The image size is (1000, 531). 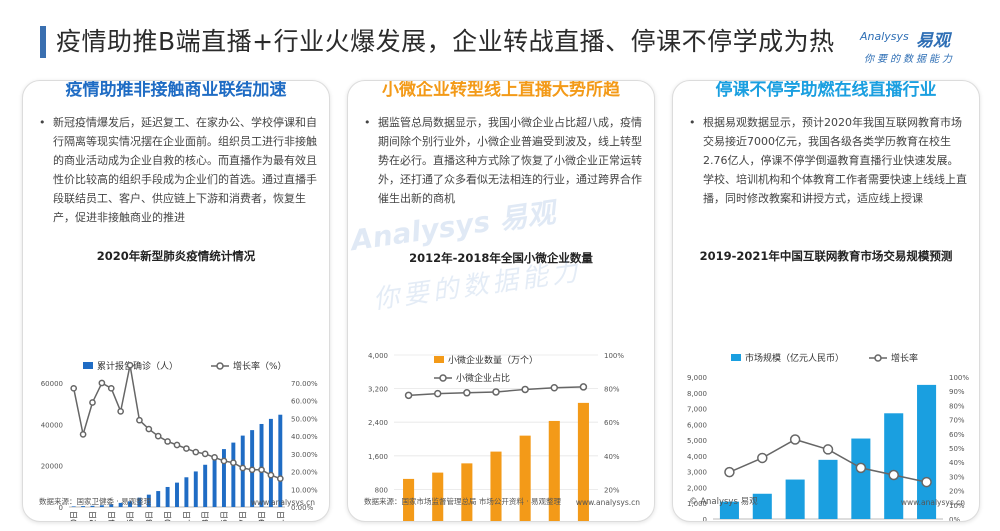 What do you see at coordinates (904, 358) in the screenshot?
I see `legend-label: 增长率` at bounding box center [904, 358].